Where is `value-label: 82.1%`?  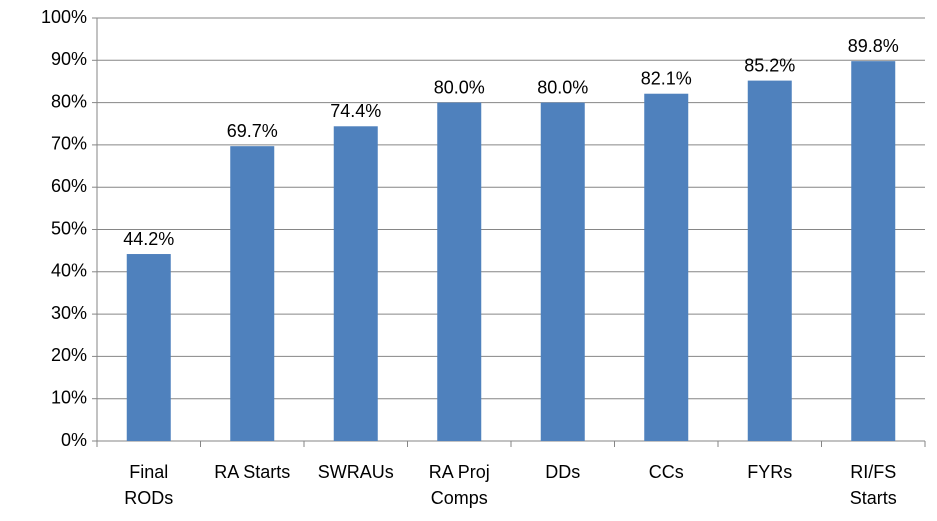
value-label: 82.1% is located at coordinates (666, 78).